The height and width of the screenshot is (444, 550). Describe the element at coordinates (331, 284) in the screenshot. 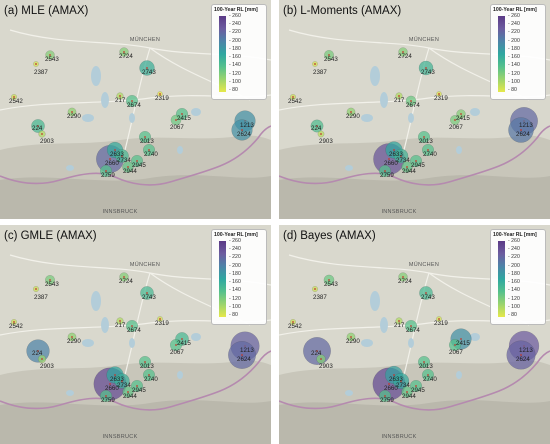

I see `station-label: 2543` at that location.